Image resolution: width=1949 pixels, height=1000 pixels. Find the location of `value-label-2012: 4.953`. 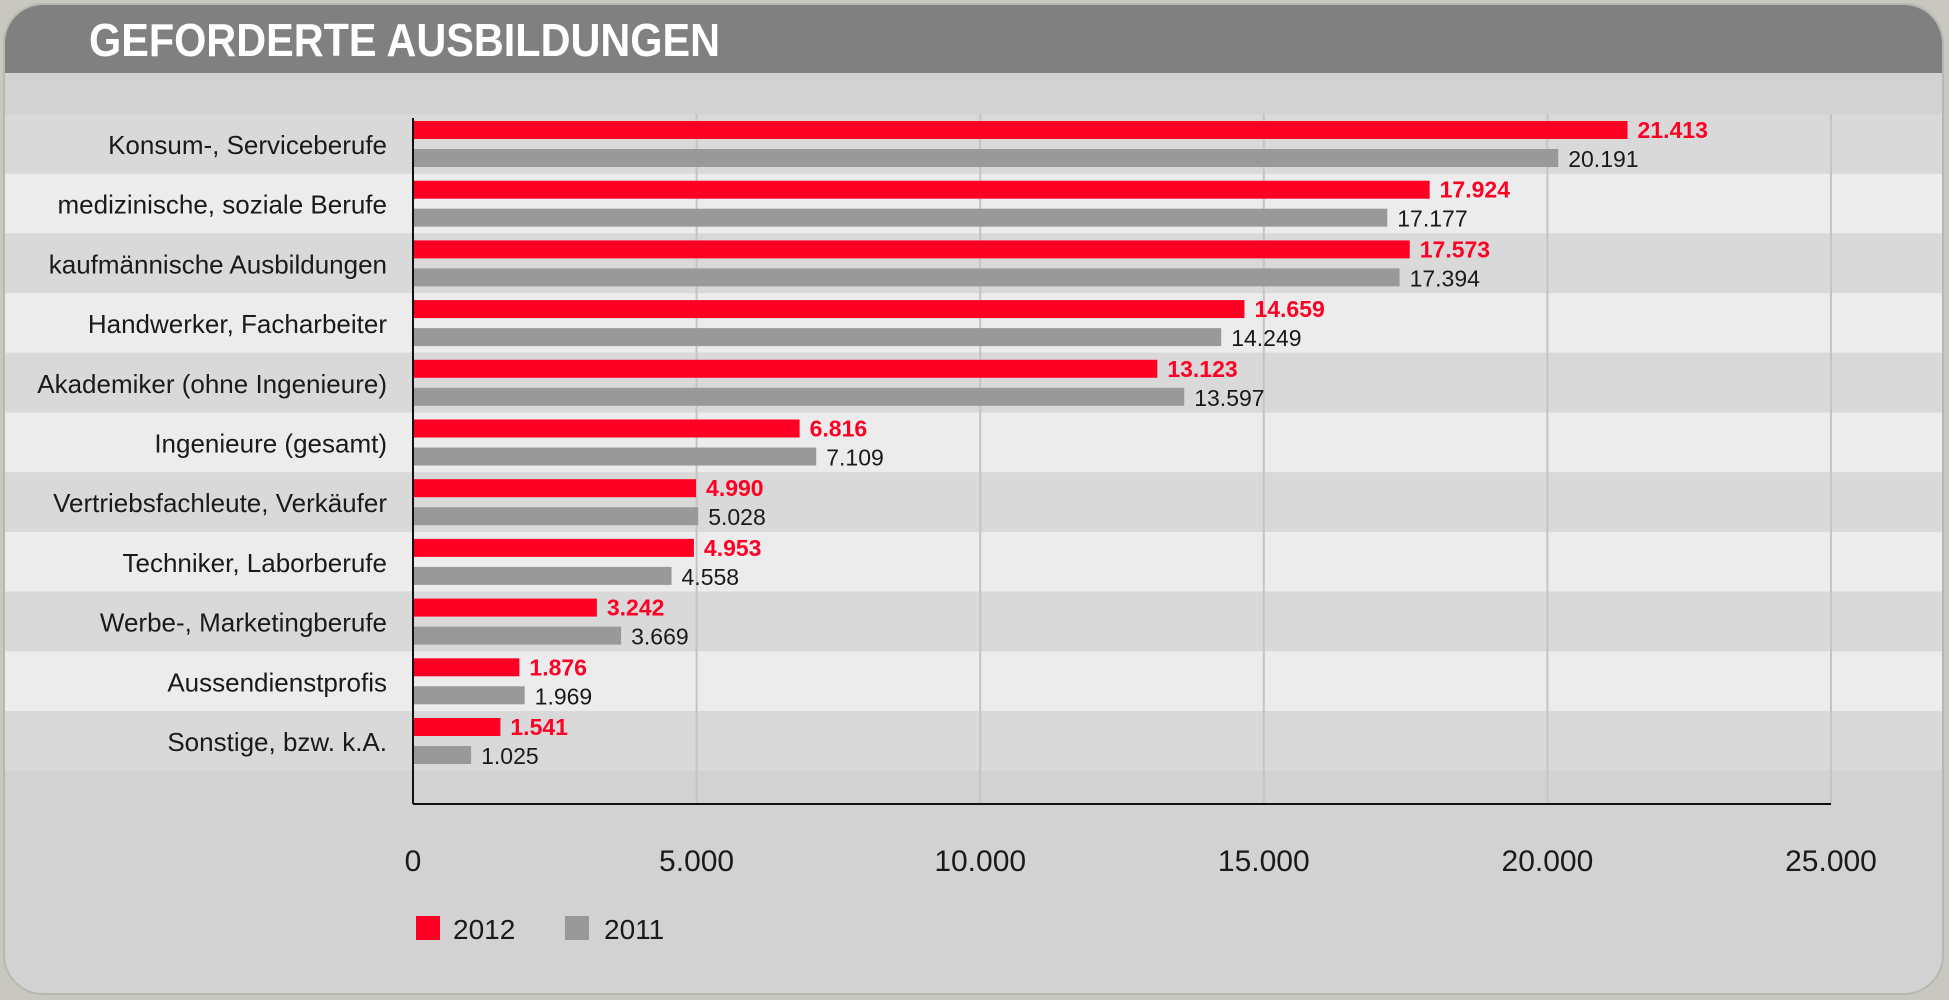

value-label-2012: 4.953 is located at coordinates (733, 548).